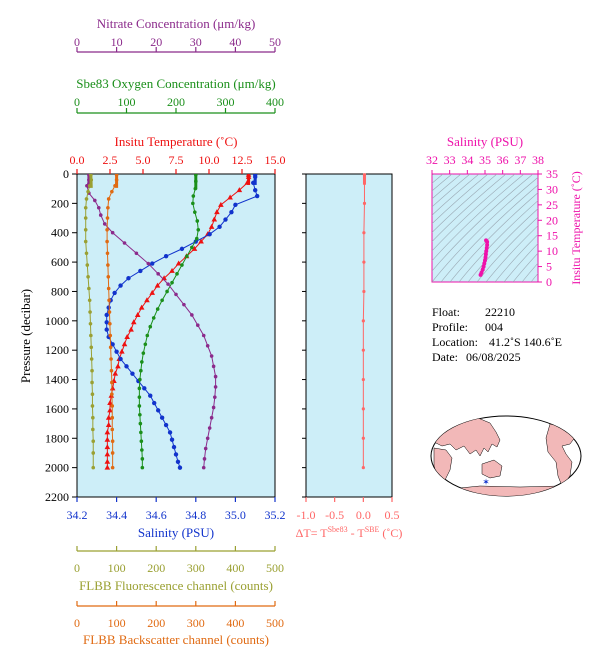 The image size is (609, 668). Describe the element at coordinates (334, 515) in the screenshot. I see `delta-tick-label: -0.5` at that location.